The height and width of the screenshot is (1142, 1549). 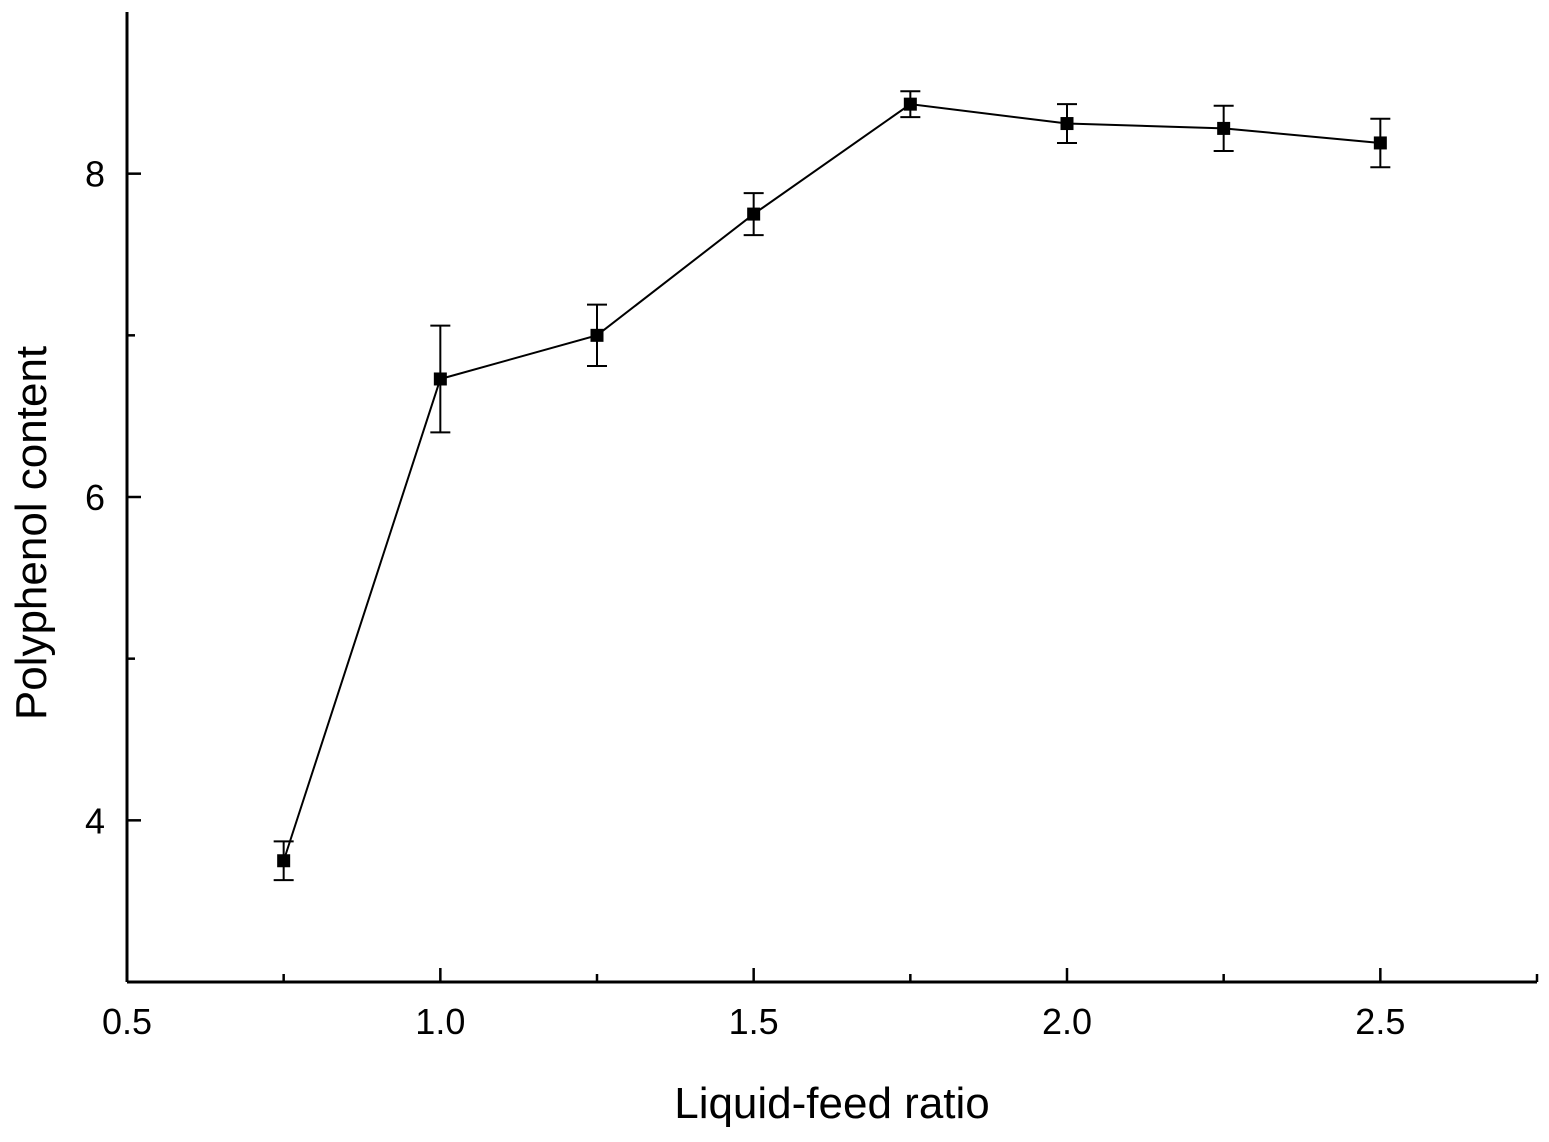 What do you see at coordinates (95, 174) in the screenshot?
I see `y-tick-label: 8` at bounding box center [95, 174].